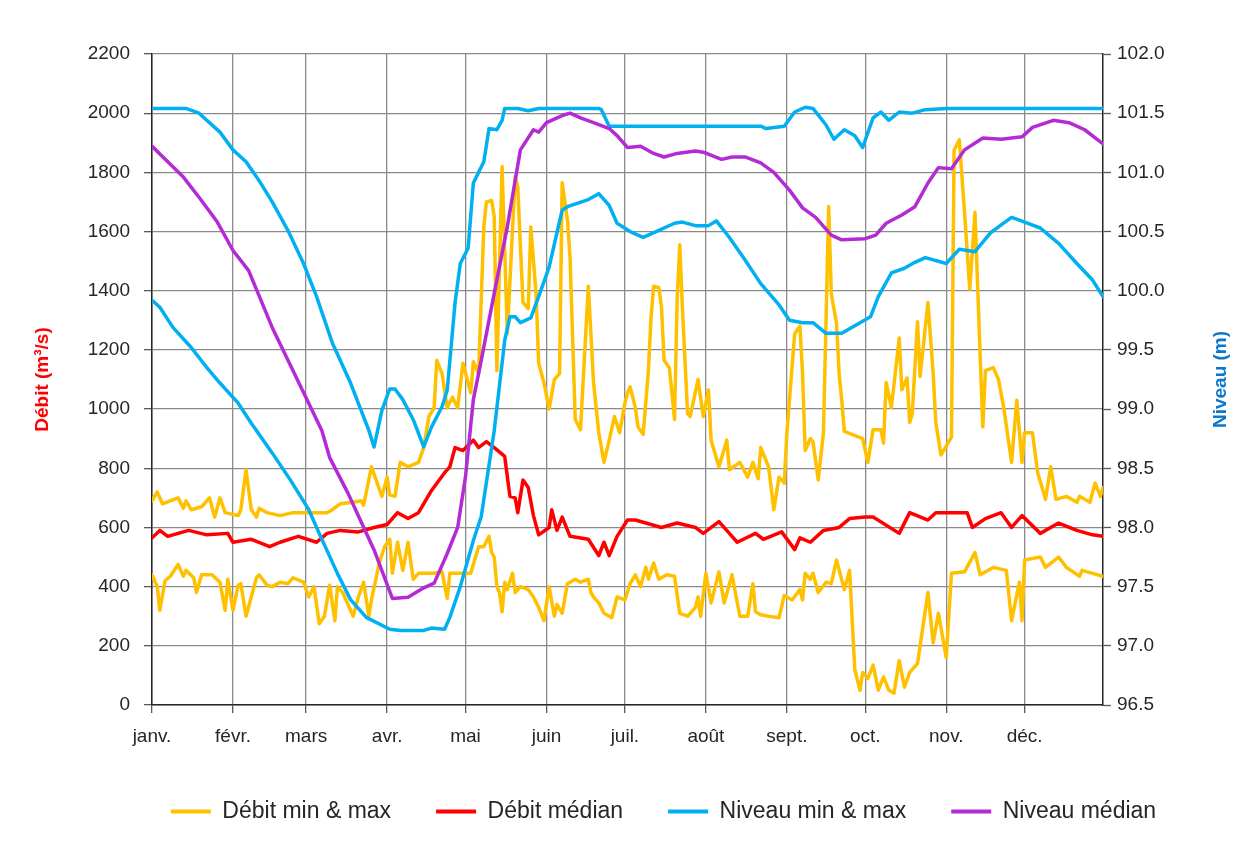 The image size is (1241, 856). I want to click on y2-tick-label: 101.0, so click(1141, 171).